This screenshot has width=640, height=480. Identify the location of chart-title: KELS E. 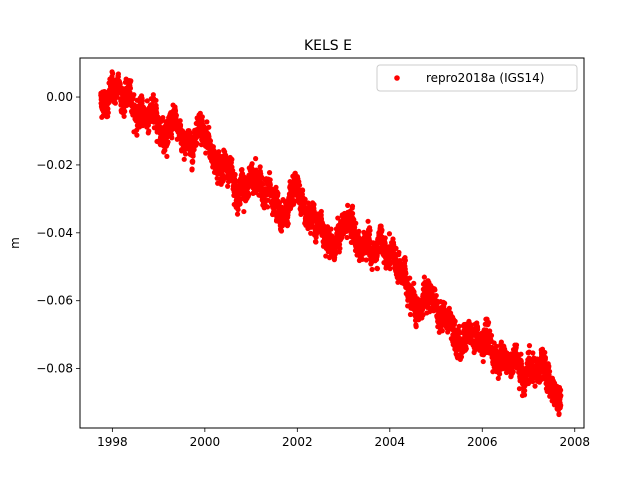
(328, 46).